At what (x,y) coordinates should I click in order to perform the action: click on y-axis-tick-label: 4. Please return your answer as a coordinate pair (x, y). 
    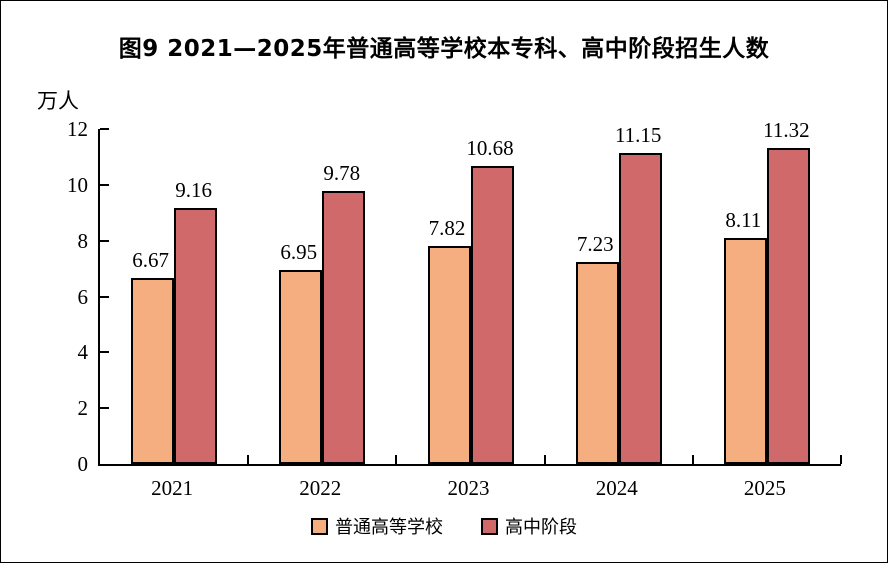
    Looking at the image, I should click on (83, 352).